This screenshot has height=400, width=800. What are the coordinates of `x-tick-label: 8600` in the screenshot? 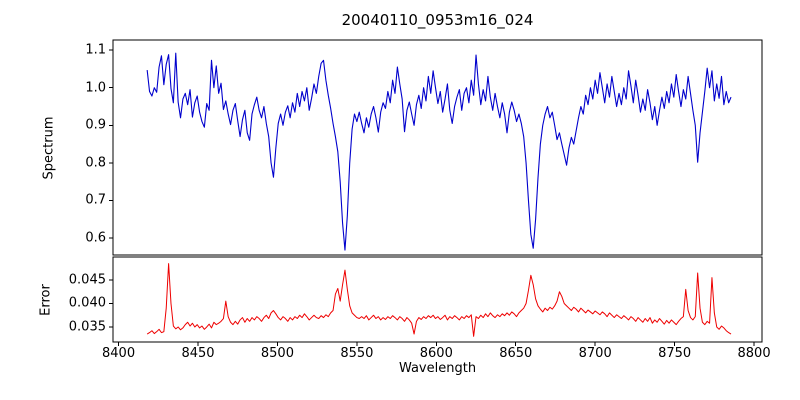 It's located at (436, 353).